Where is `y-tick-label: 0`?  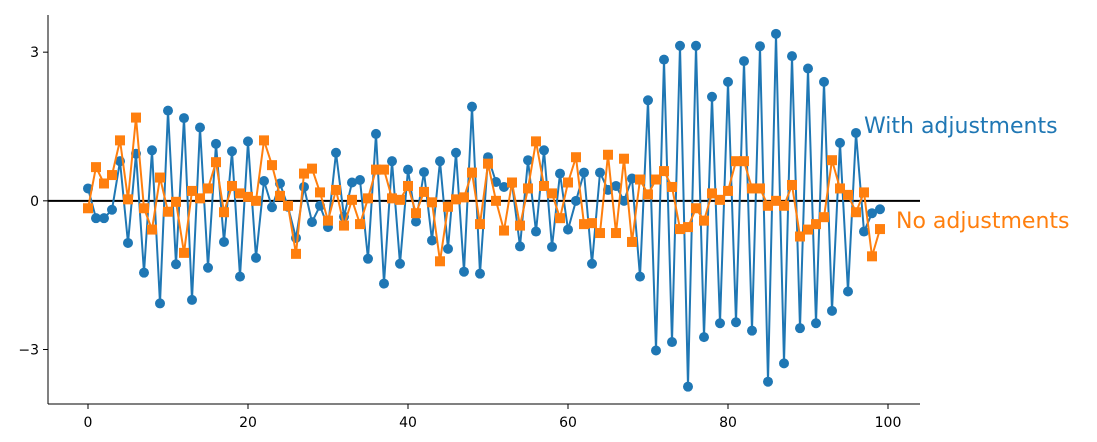 y-tick-label: 0 is located at coordinates (34, 202).